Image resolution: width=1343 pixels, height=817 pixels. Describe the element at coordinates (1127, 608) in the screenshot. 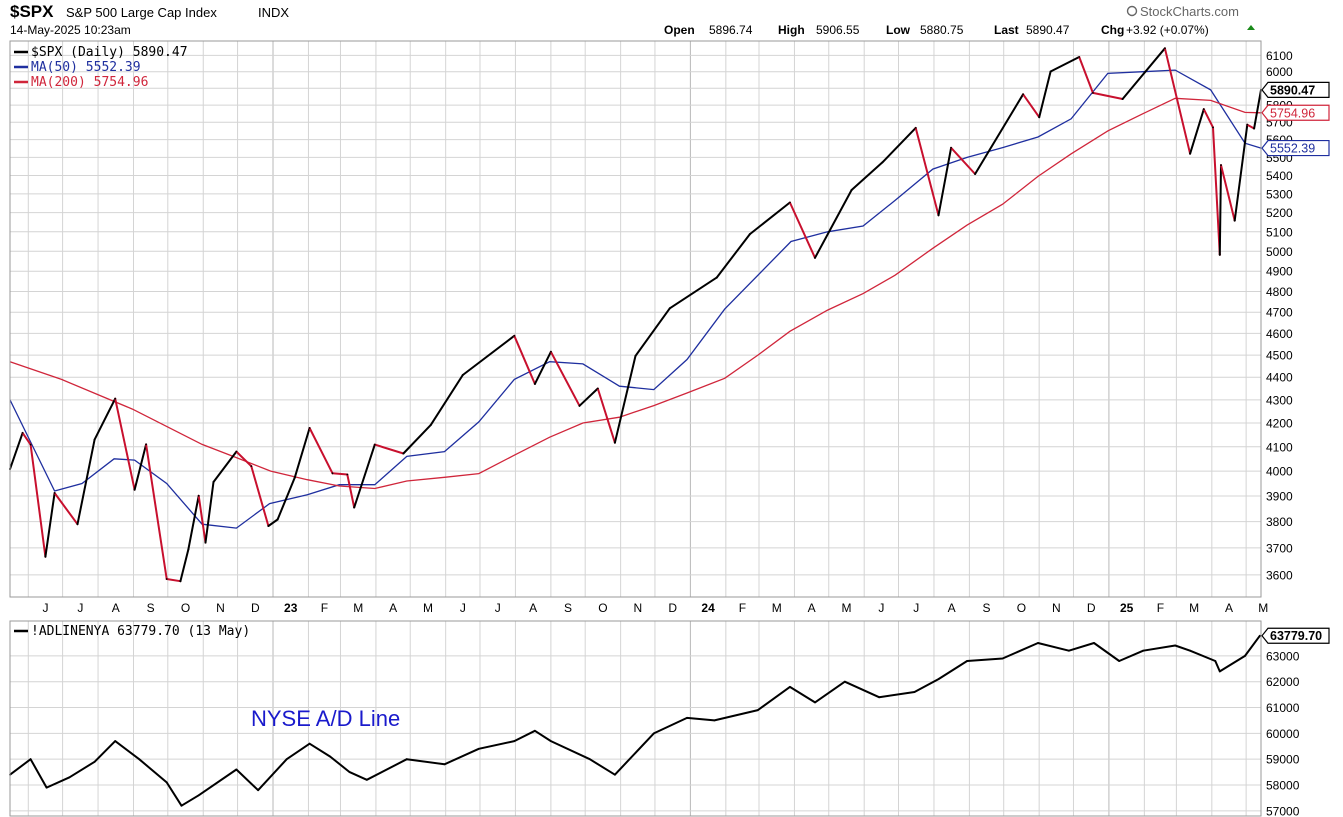

I see `x-tick-label: 25` at that location.